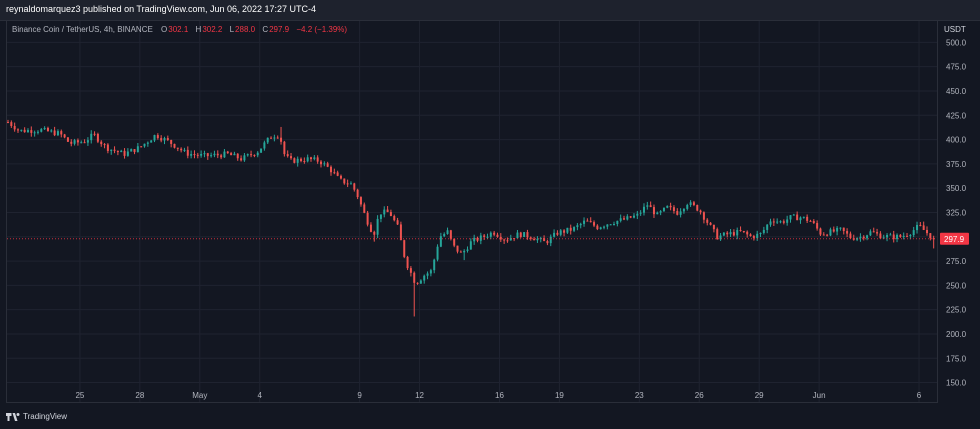  Describe the element at coordinates (322, 29) in the screenshot. I see `legend-change-value: −4.2 (−1.39%)` at that location.